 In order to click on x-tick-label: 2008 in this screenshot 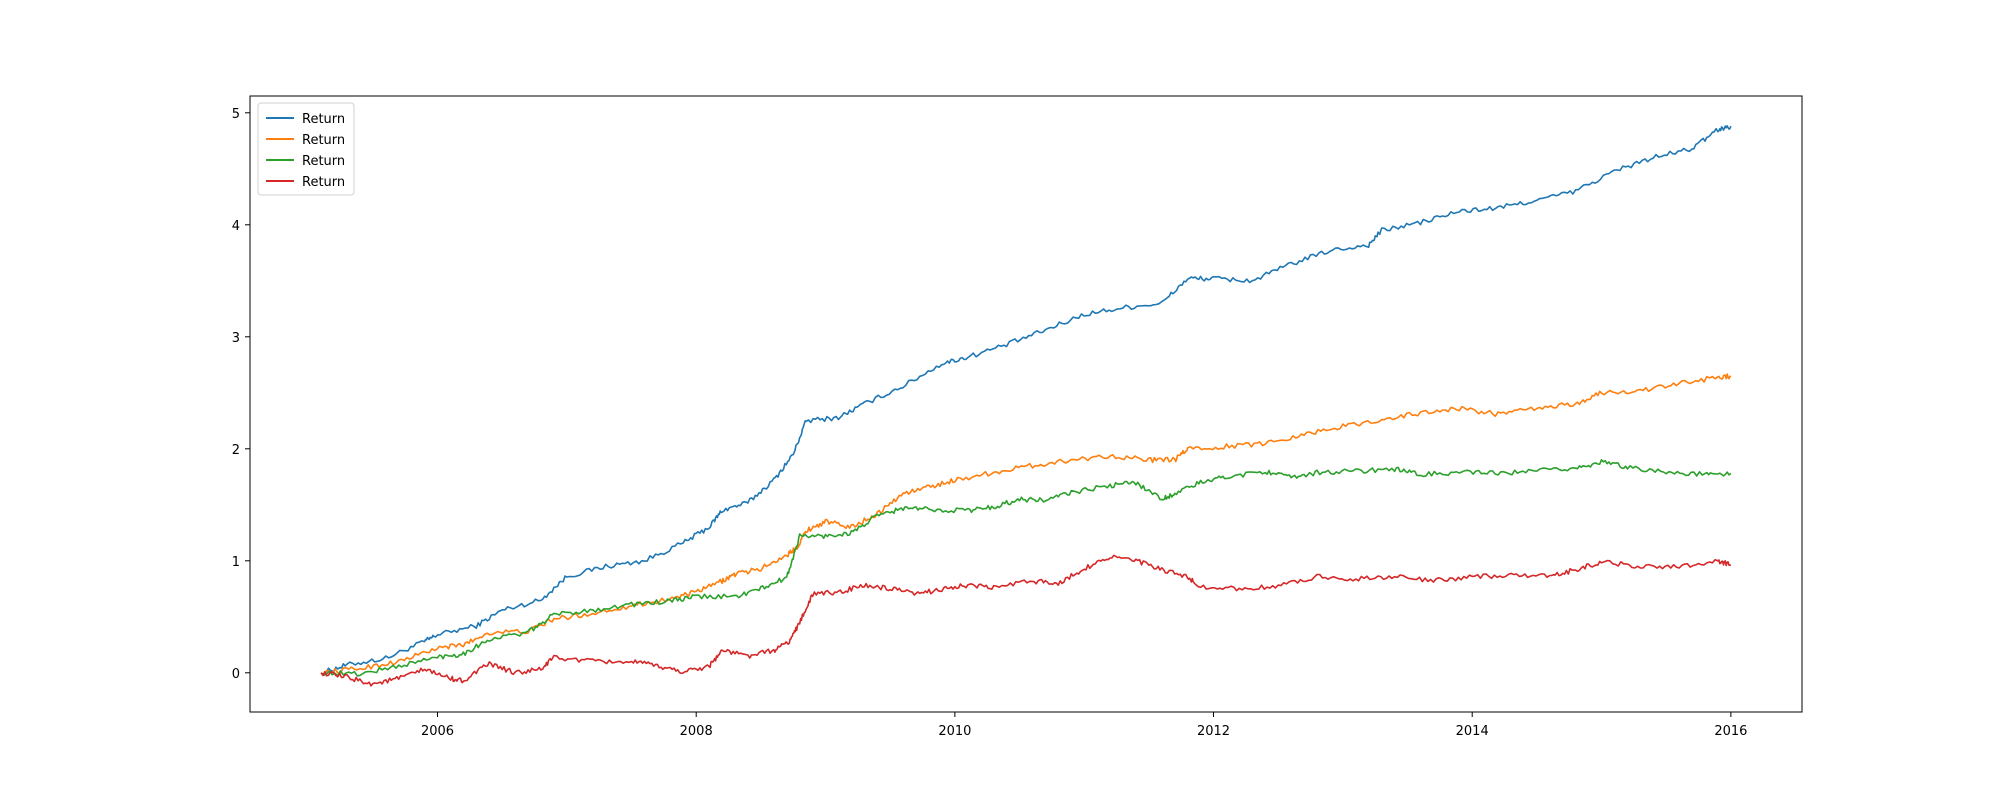, I will do `click(696, 731)`.